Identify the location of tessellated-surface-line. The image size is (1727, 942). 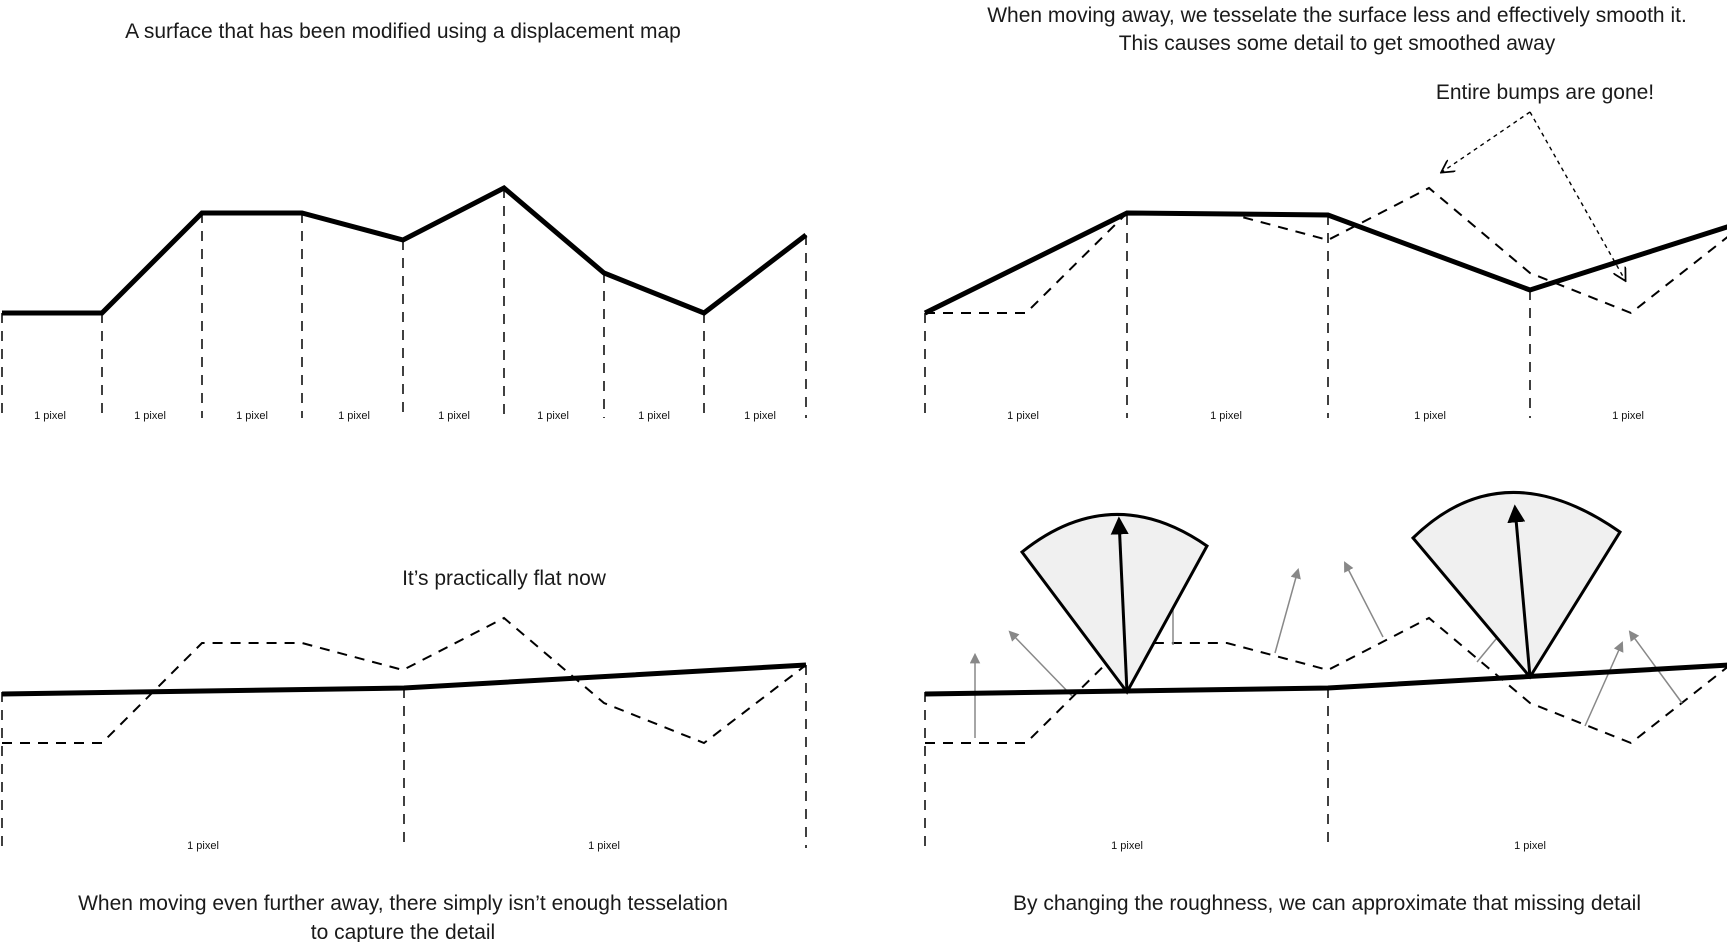
(1325, 263).